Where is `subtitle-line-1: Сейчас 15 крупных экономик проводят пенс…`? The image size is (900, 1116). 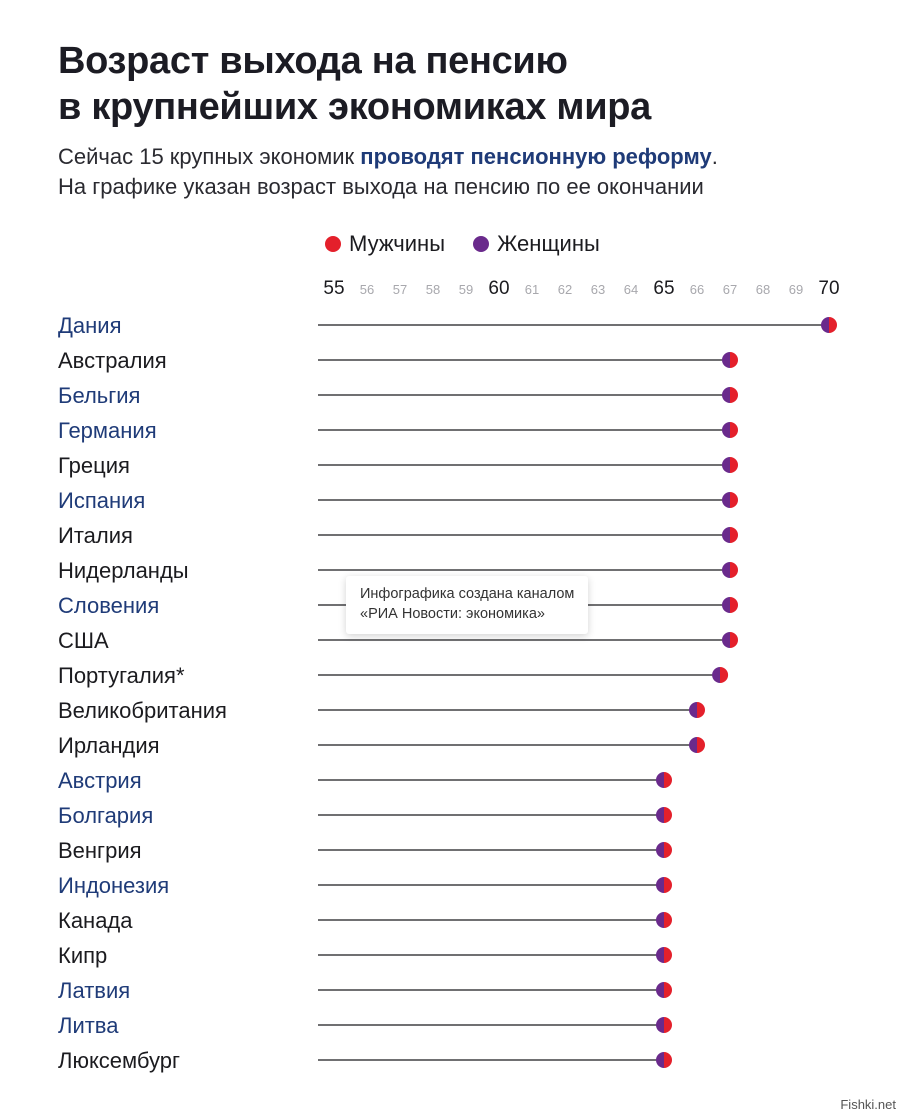 subtitle-line-1: Сейчас 15 крупных экономик проводят пенс… is located at coordinates (388, 157).